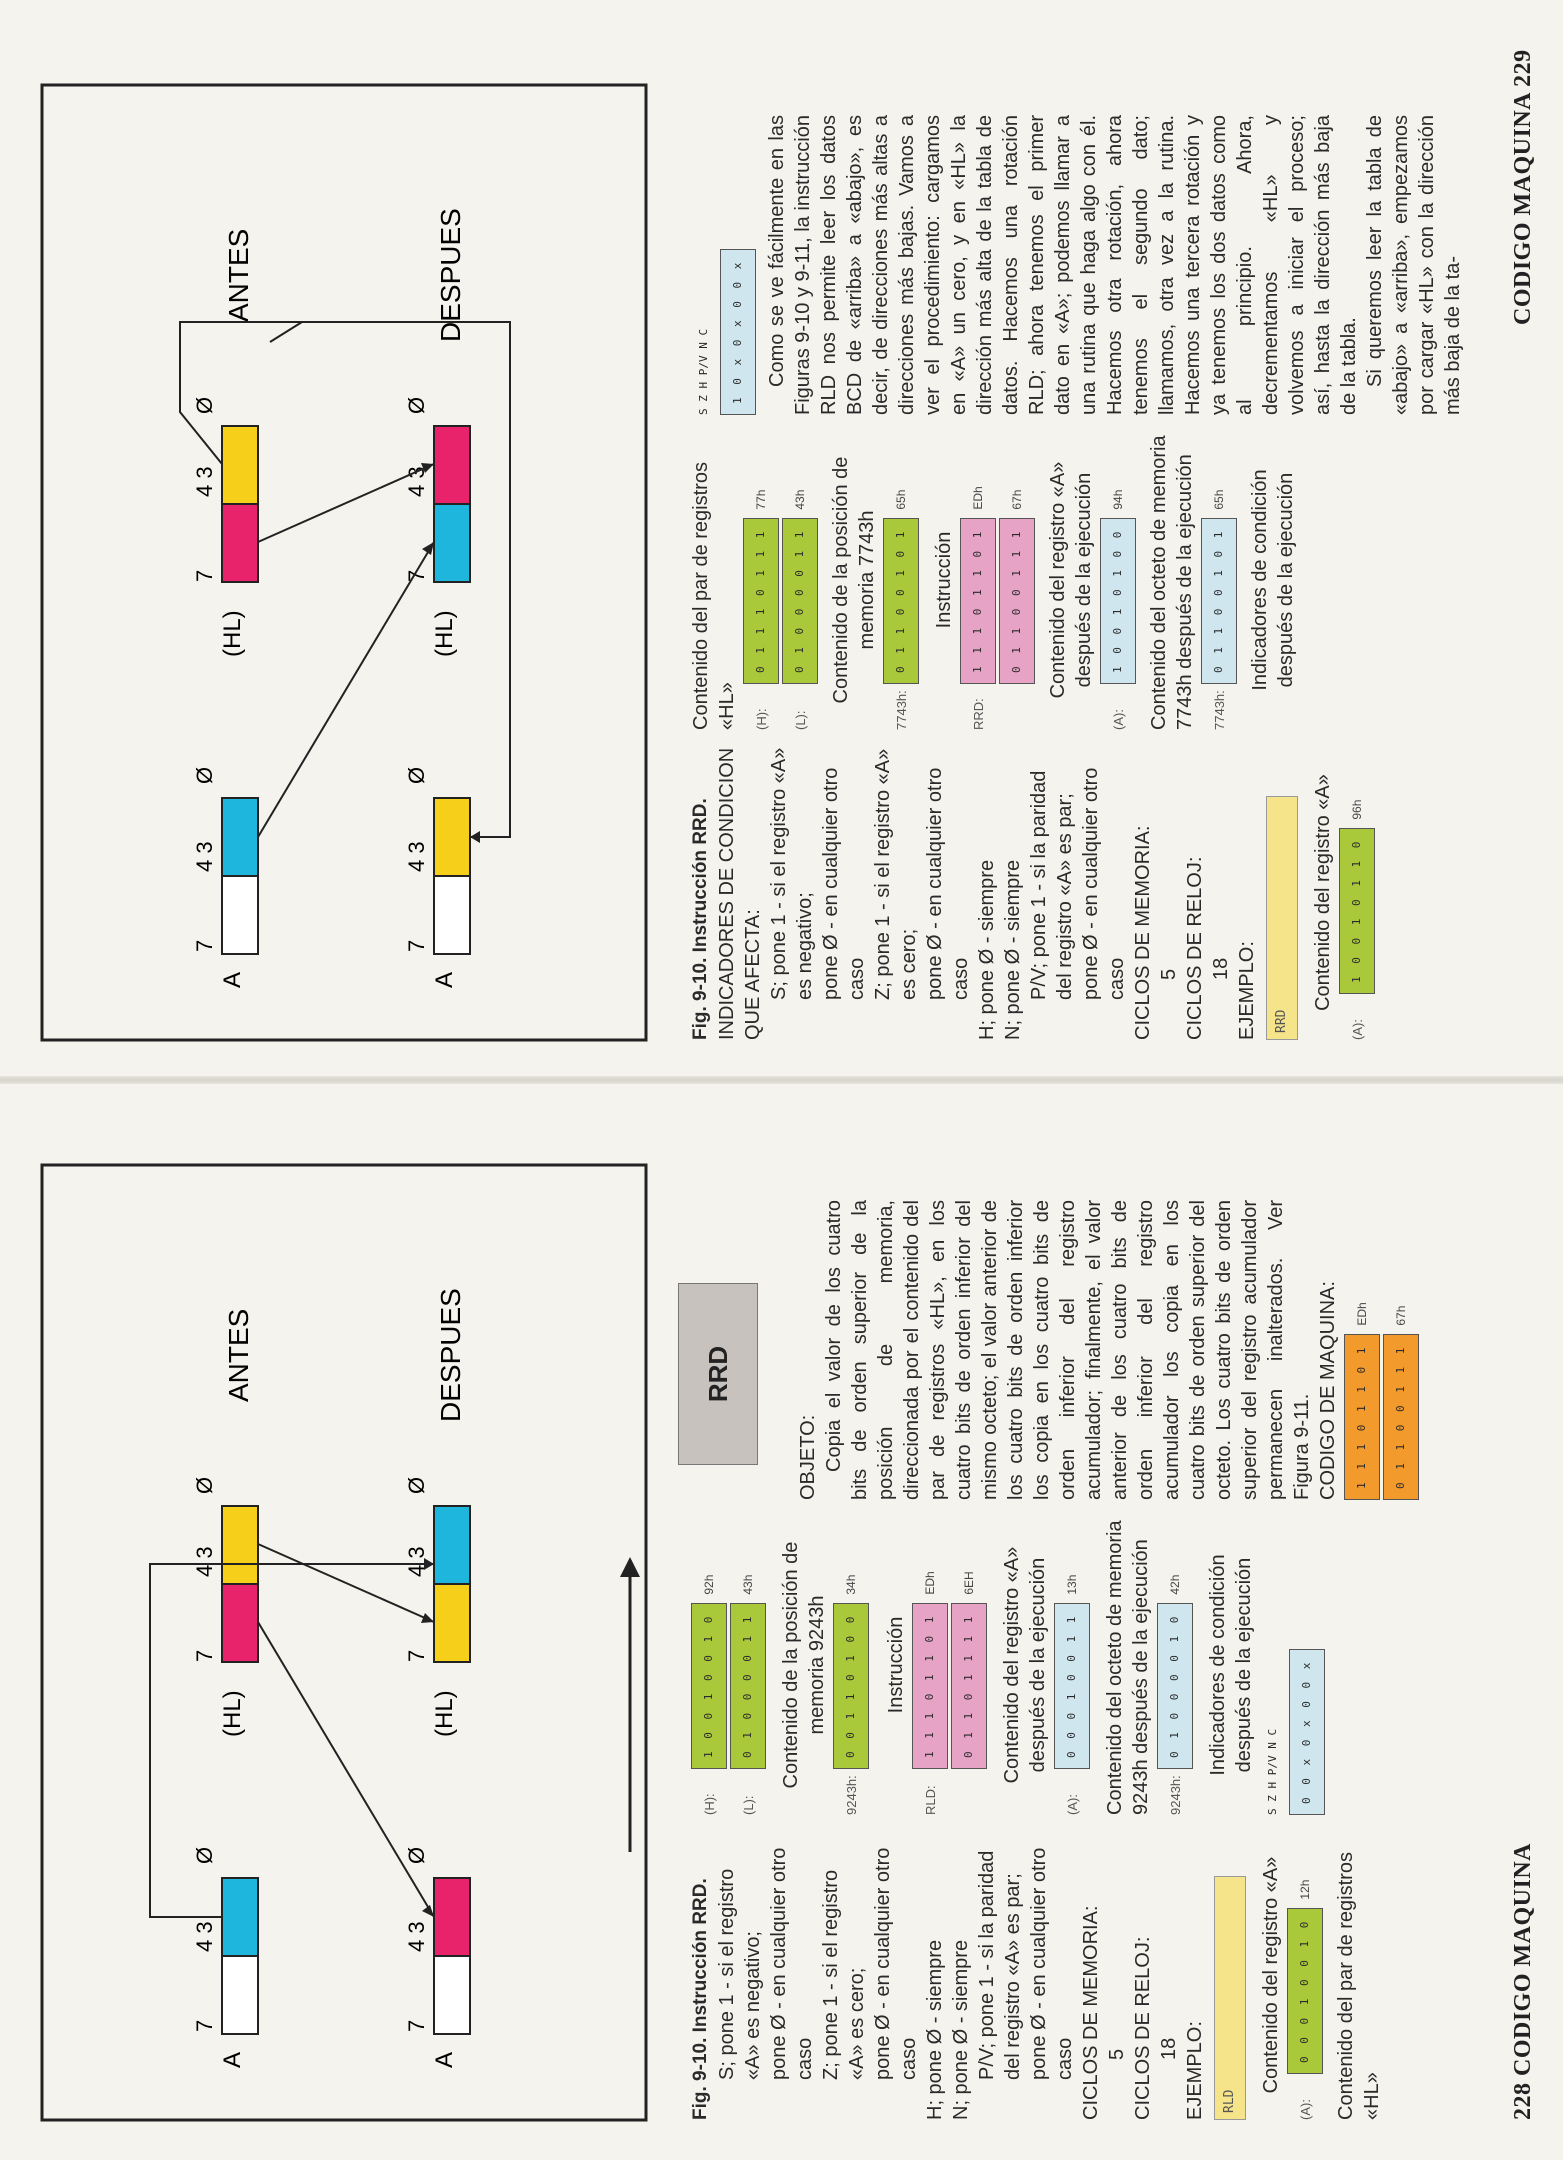 The height and width of the screenshot is (2160, 1563). What do you see at coordinates (740, 893) in the screenshot?
I see `ind-title: INDICADORES DE CONDICION QUE AFECTA:` at bounding box center [740, 893].